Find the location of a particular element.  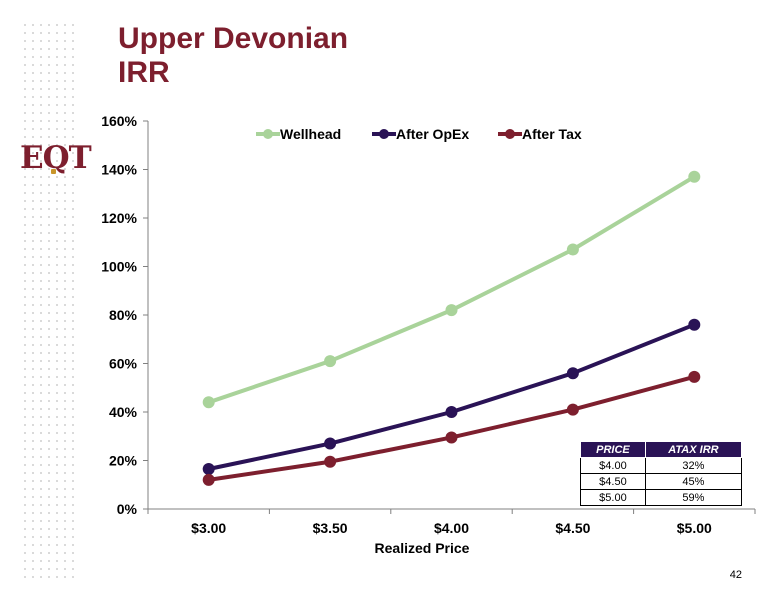

table-header-row: PRICE ATAX IRR is located at coordinates (661, 449).